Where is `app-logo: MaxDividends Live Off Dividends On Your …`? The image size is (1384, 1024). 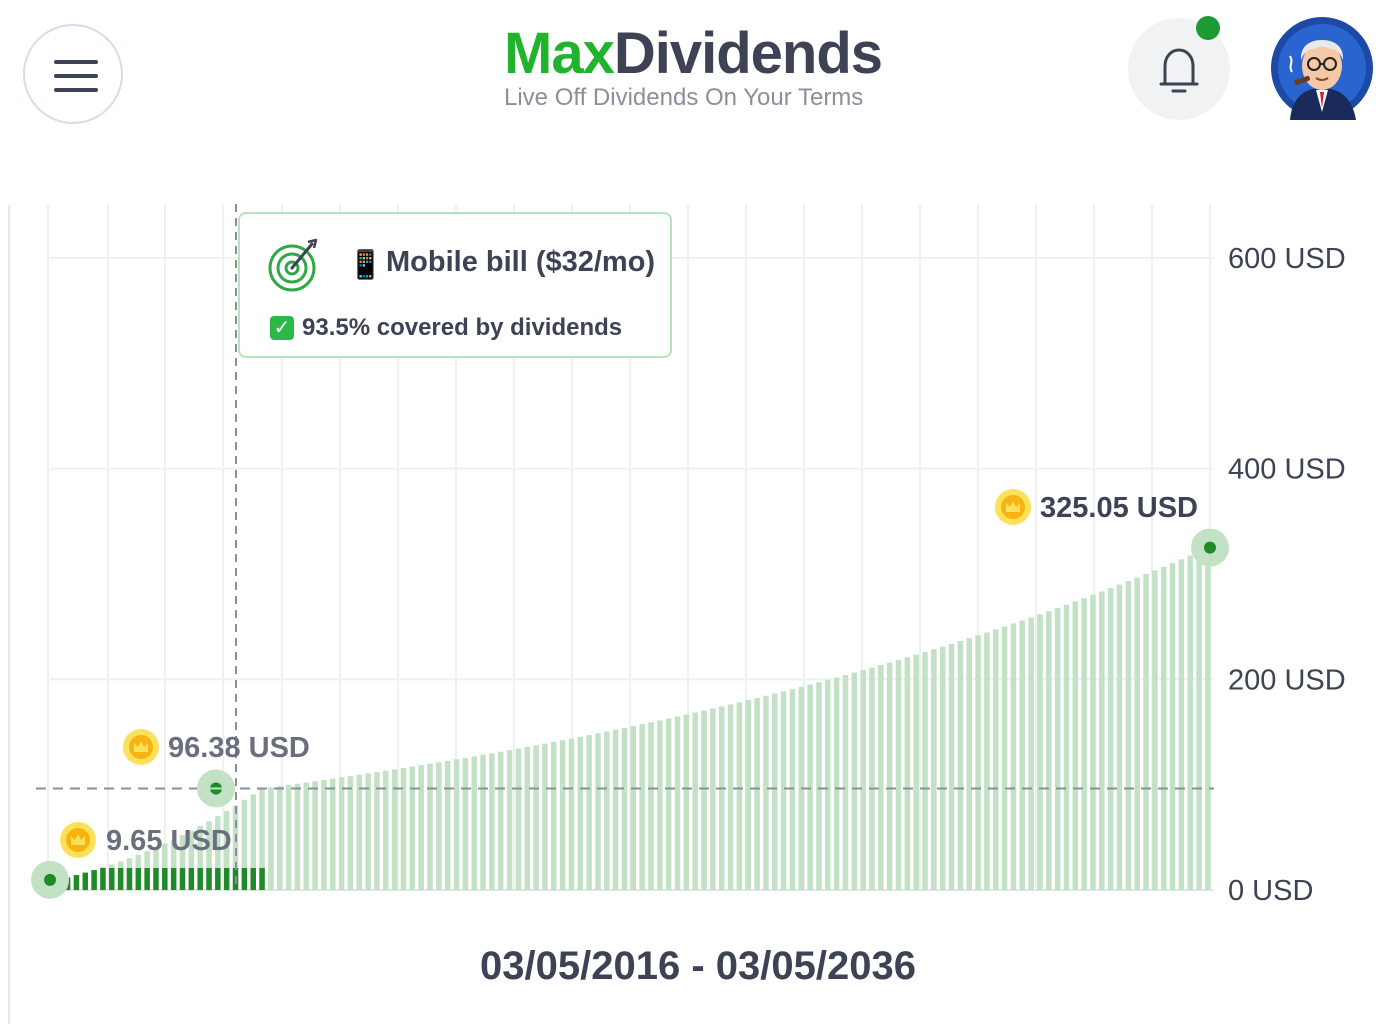 app-logo: MaxDividends Live Off Dividends On Your … is located at coordinates (704, 67).